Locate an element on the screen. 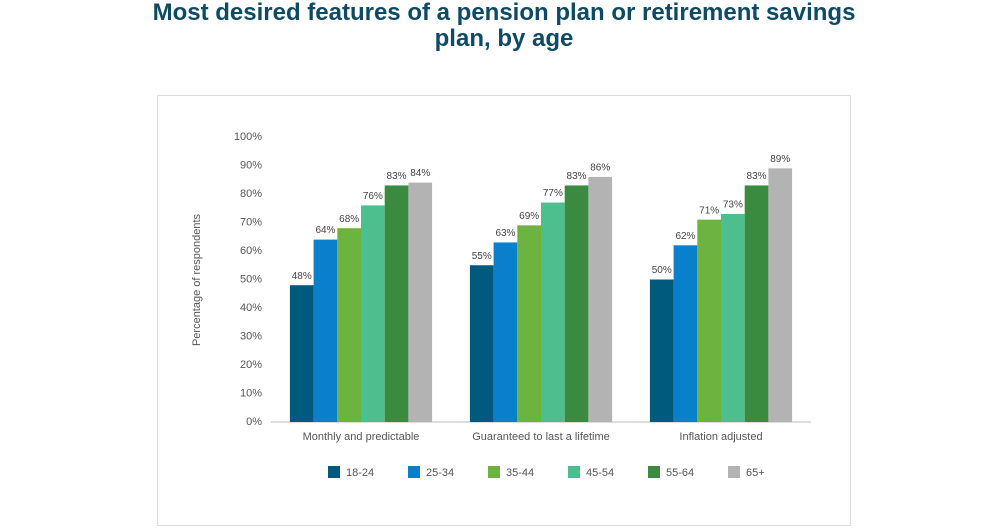 Image resolution: width=1008 pixels, height=528 pixels. legend-label: 65+ is located at coordinates (755, 473).